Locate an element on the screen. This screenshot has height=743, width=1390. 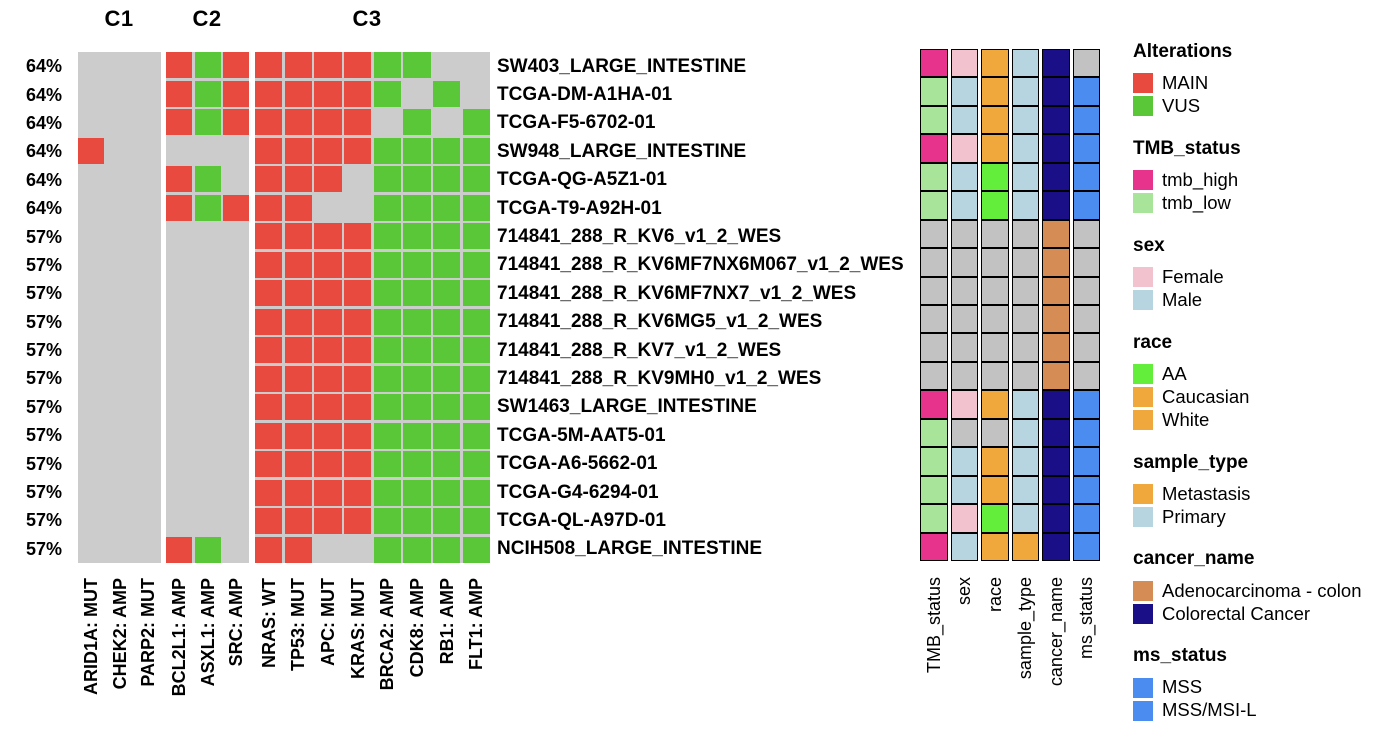
sample-label: NCIH508_LARGE_INTESTINE is located at coordinates (630, 549).